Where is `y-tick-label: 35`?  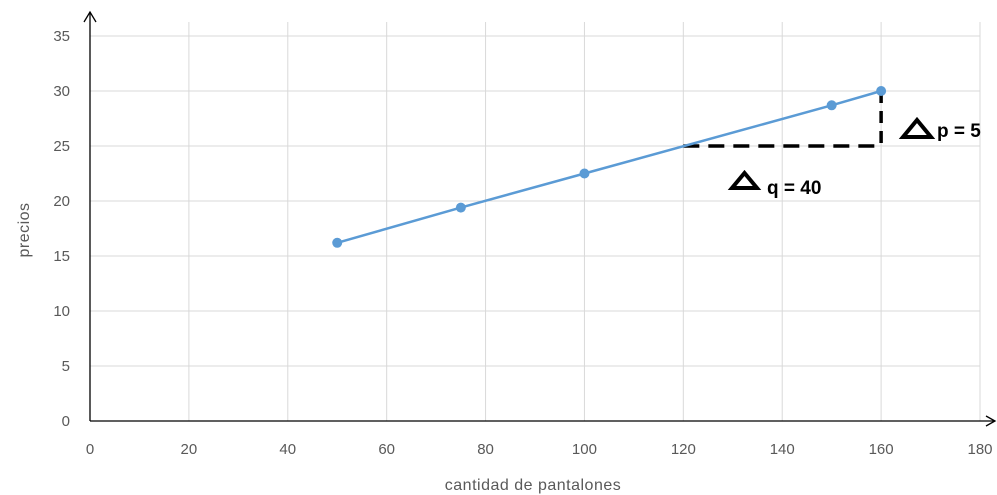 y-tick-label: 35 is located at coordinates (61, 36).